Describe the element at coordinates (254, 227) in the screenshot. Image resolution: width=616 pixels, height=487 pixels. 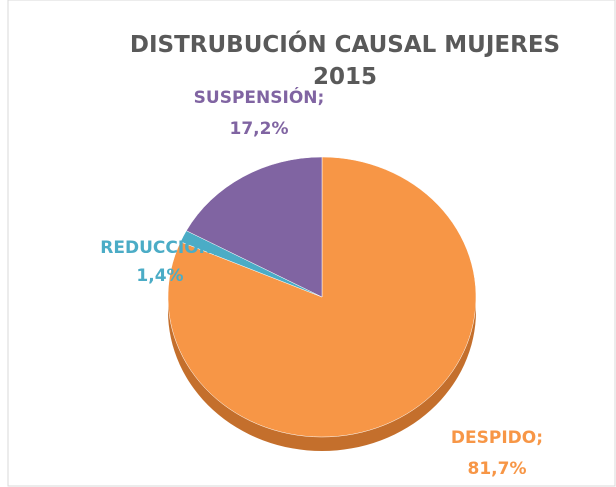
I see `pie-slice` at that location.